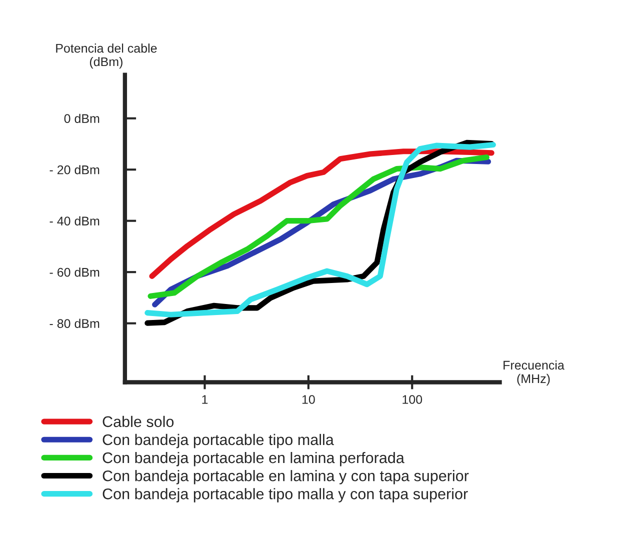 This screenshot has width=631, height=550. What do you see at coordinates (75, 323) in the screenshot?
I see `y-tick-label: - 80 dBm` at bounding box center [75, 323].